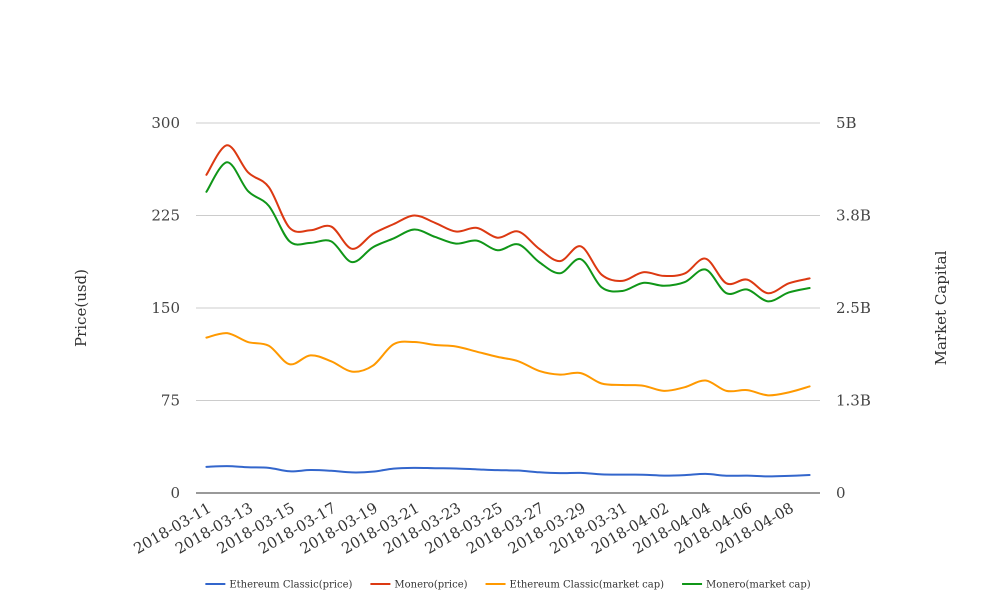 The width and height of the screenshot is (1008, 616). Describe the element at coordinates (587, 585) in the screenshot. I see `legend-label: Ethereum Classic(market cap)` at that location.